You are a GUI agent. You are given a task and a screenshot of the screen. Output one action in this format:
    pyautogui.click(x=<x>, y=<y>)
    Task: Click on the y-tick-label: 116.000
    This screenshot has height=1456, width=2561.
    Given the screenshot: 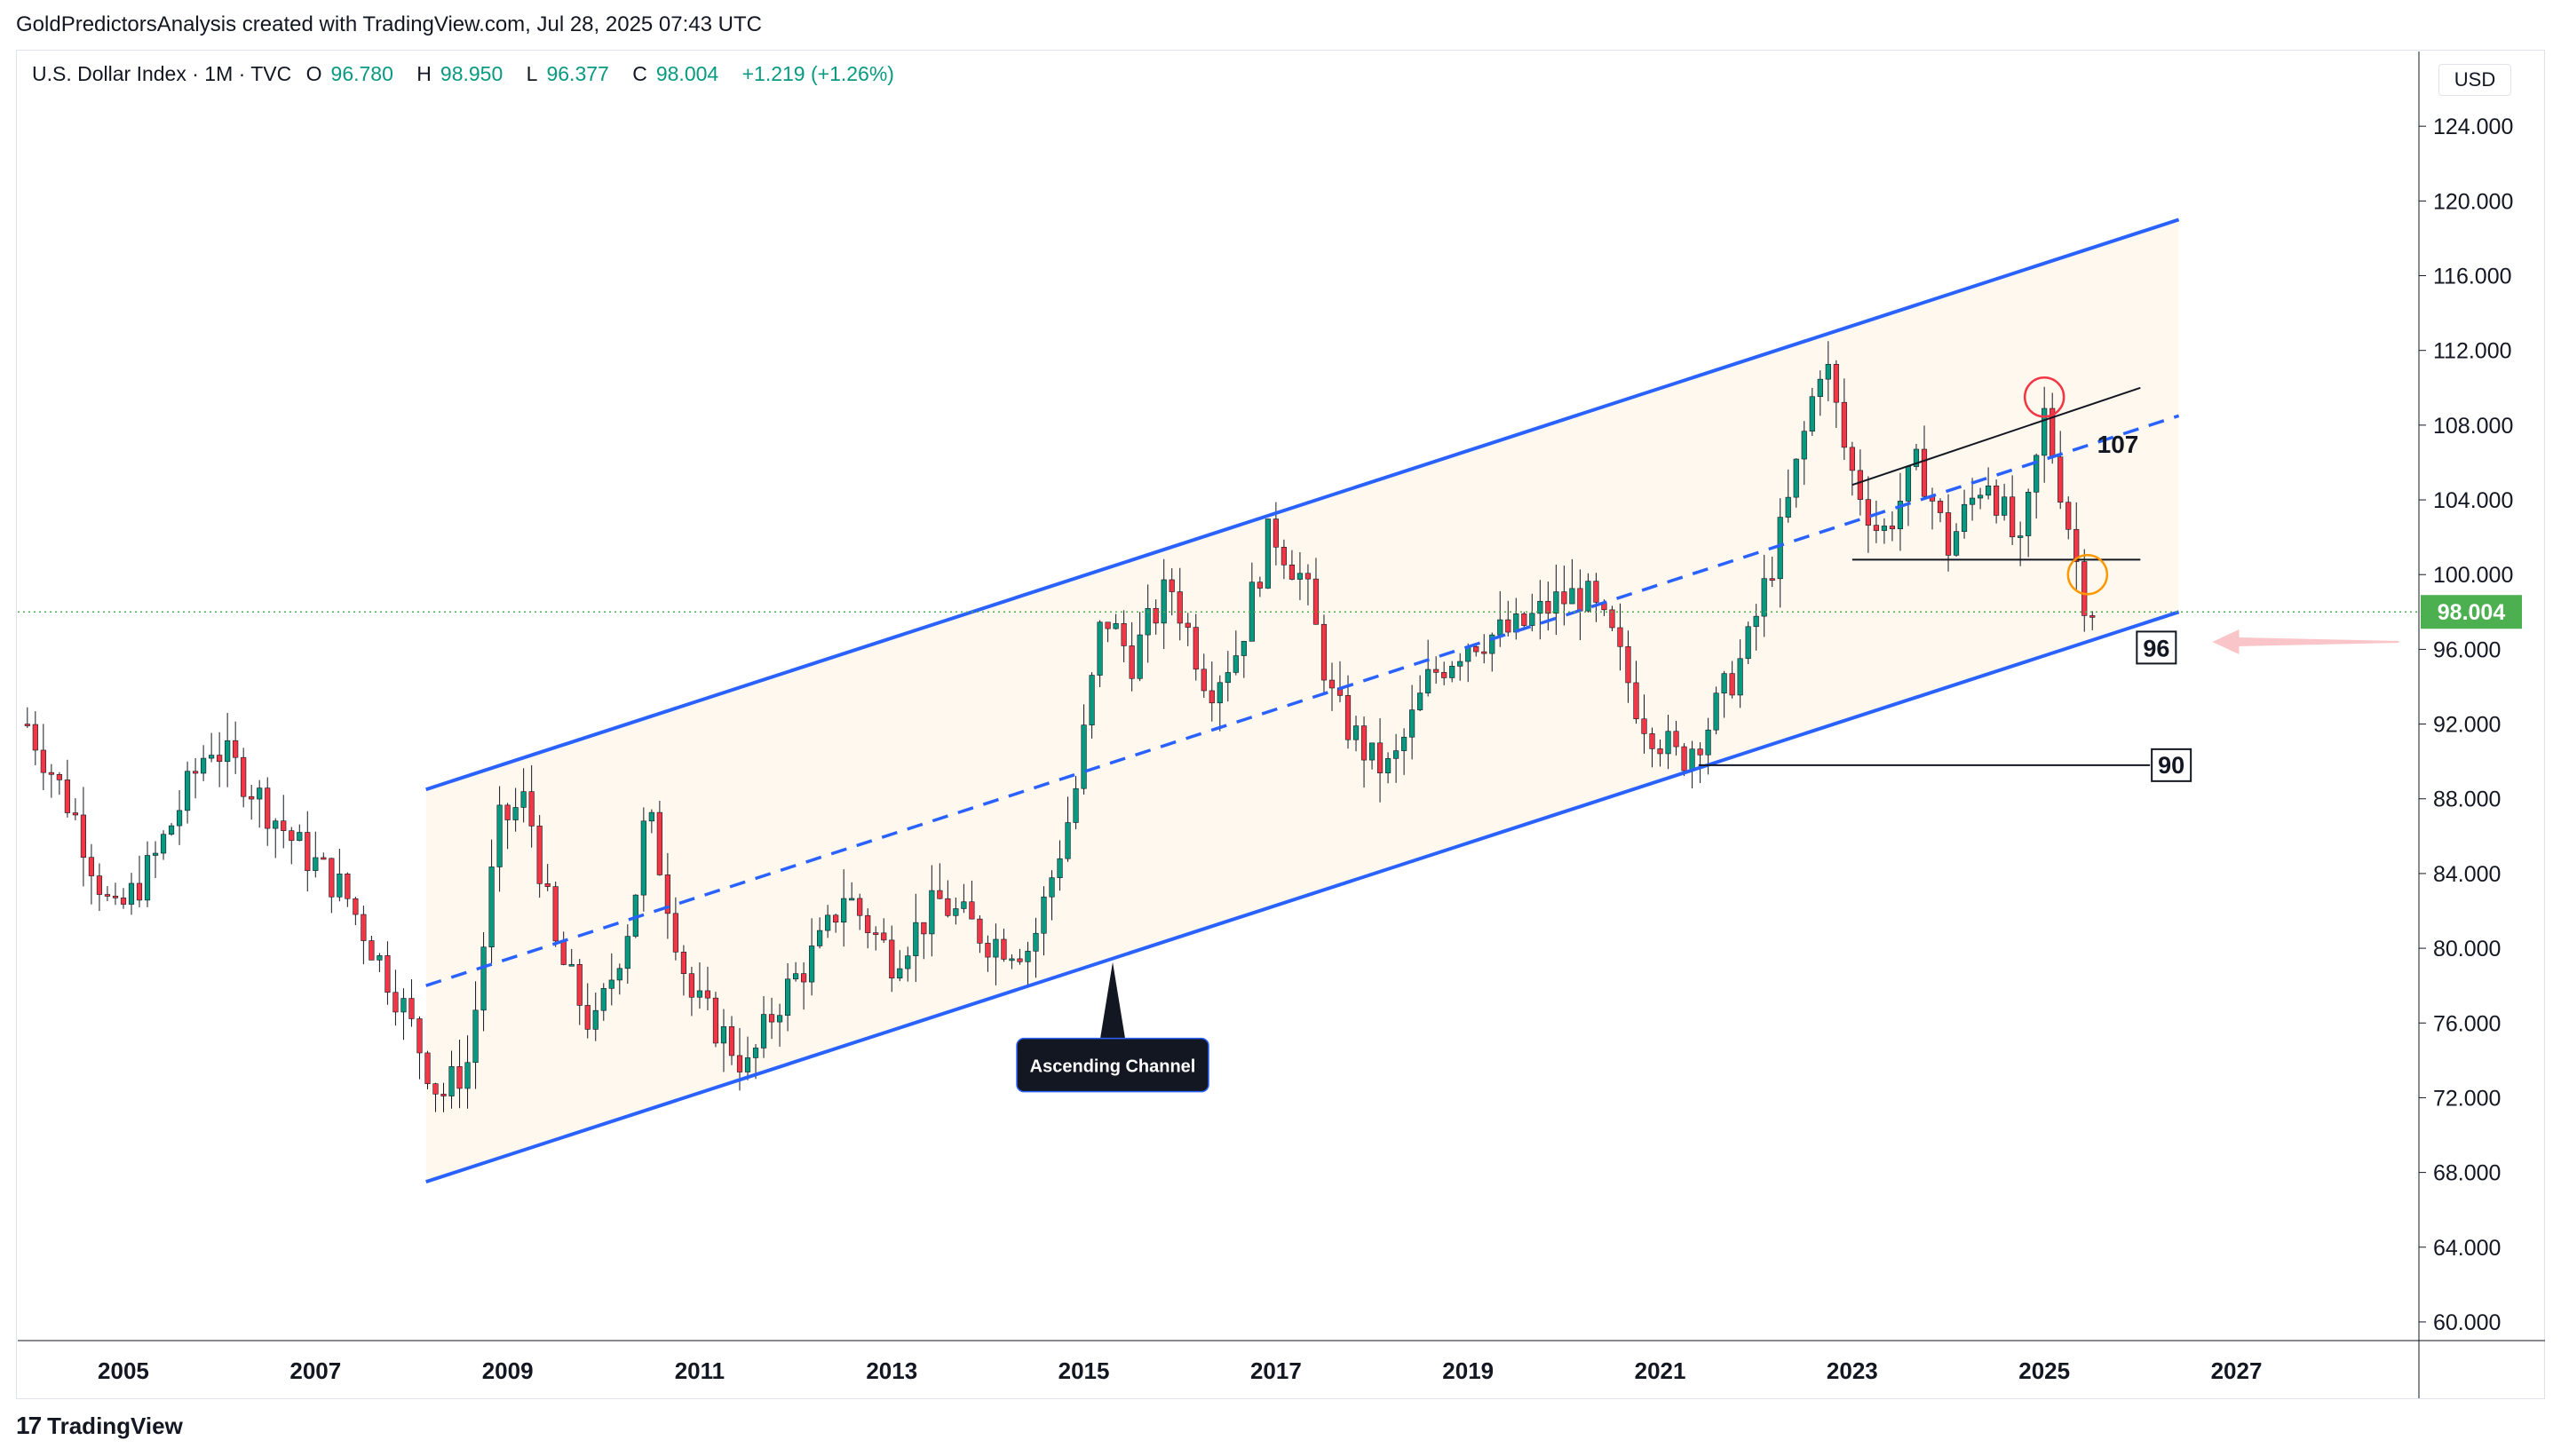 What is the action you would take?
    pyautogui.click(x=2472, y=277)
    